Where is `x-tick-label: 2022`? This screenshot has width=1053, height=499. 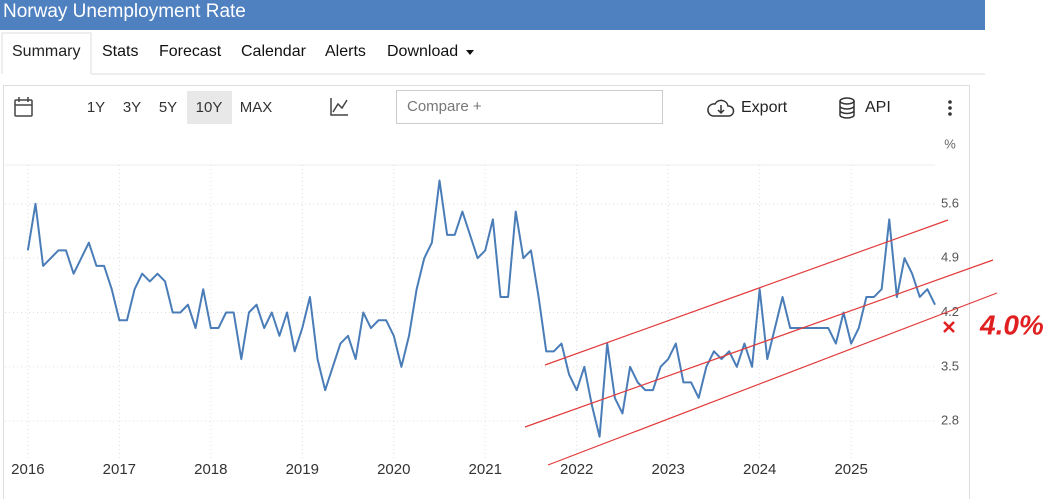 x-tick-label: 2022 is located at coordinates (576, 469).